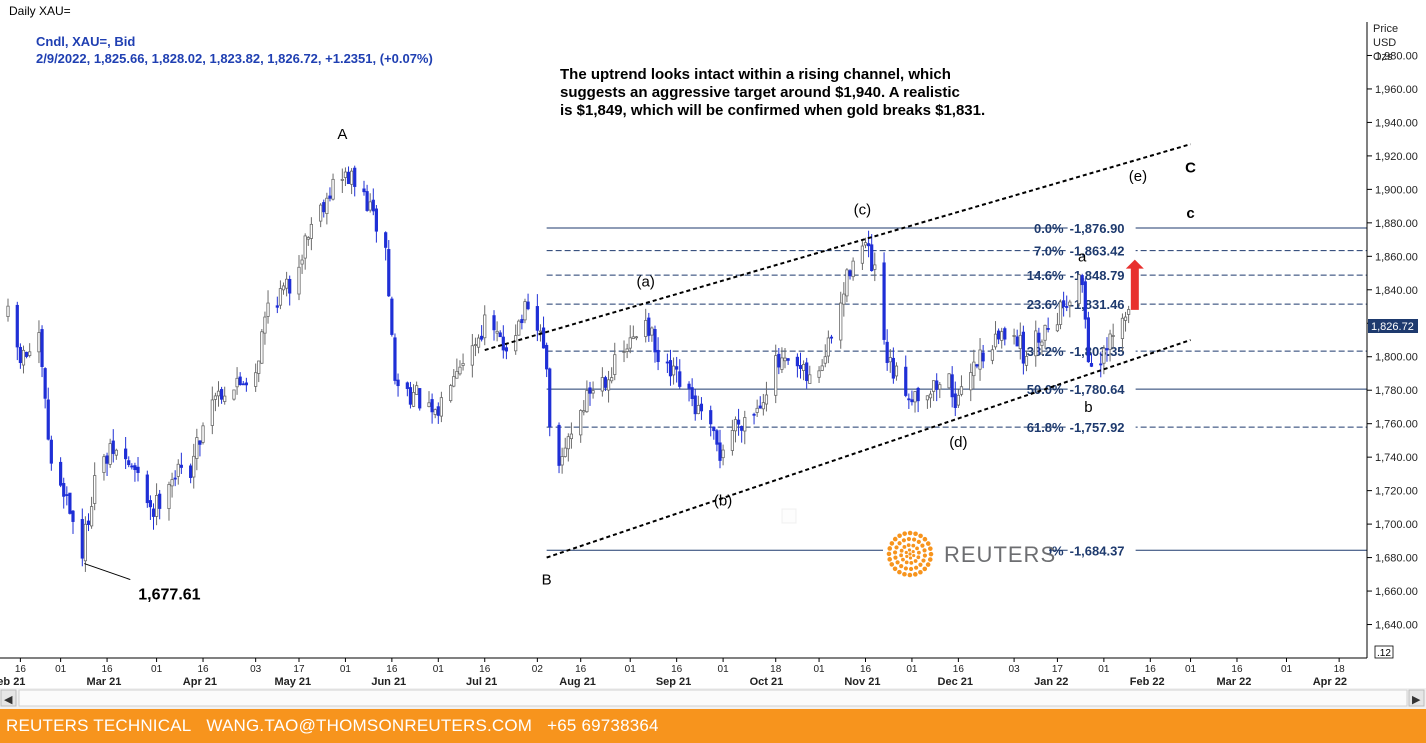 The width and height of the screenshot is (1426, 743). I want to click on y-tick-label: 1,740.00, so click(1396, 458).